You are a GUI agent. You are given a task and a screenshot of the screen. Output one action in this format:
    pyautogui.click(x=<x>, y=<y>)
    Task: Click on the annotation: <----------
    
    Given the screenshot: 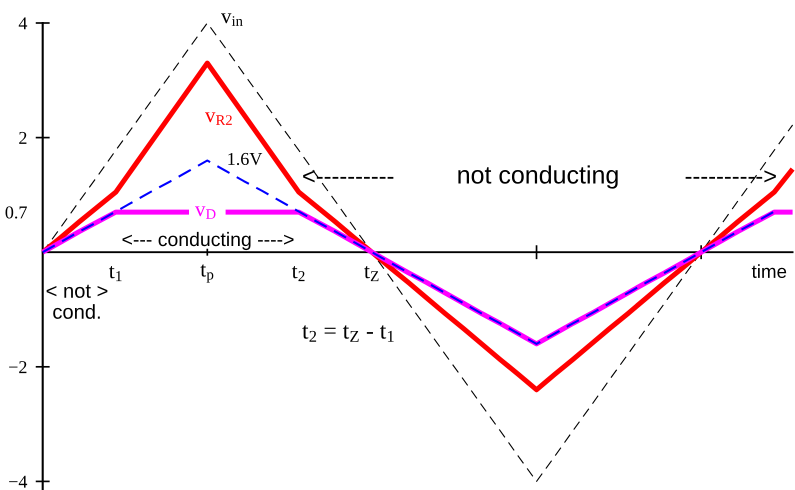 What is the action you would take?
    pyautogui.click(x=348, y=176)
    